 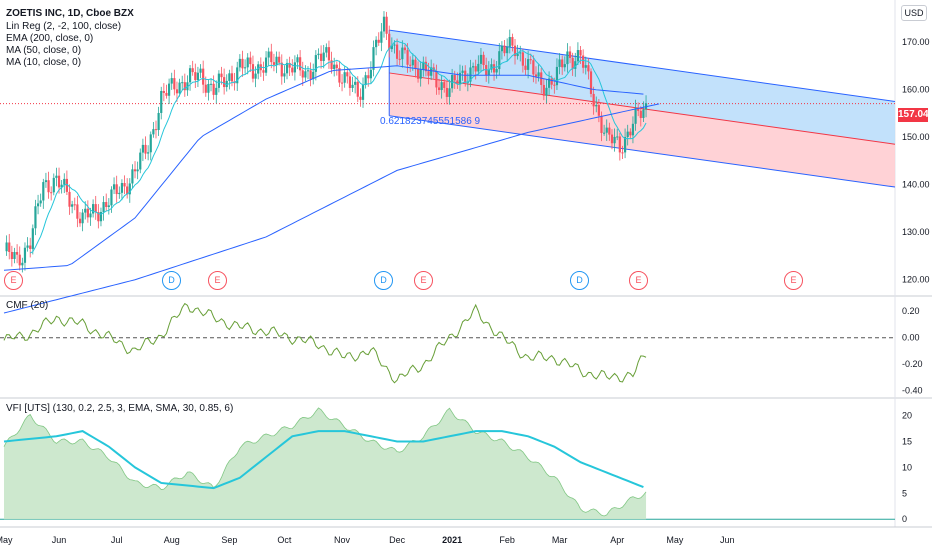 I want to click on y-tick-label: 140.00, so click(x=916, y=185).